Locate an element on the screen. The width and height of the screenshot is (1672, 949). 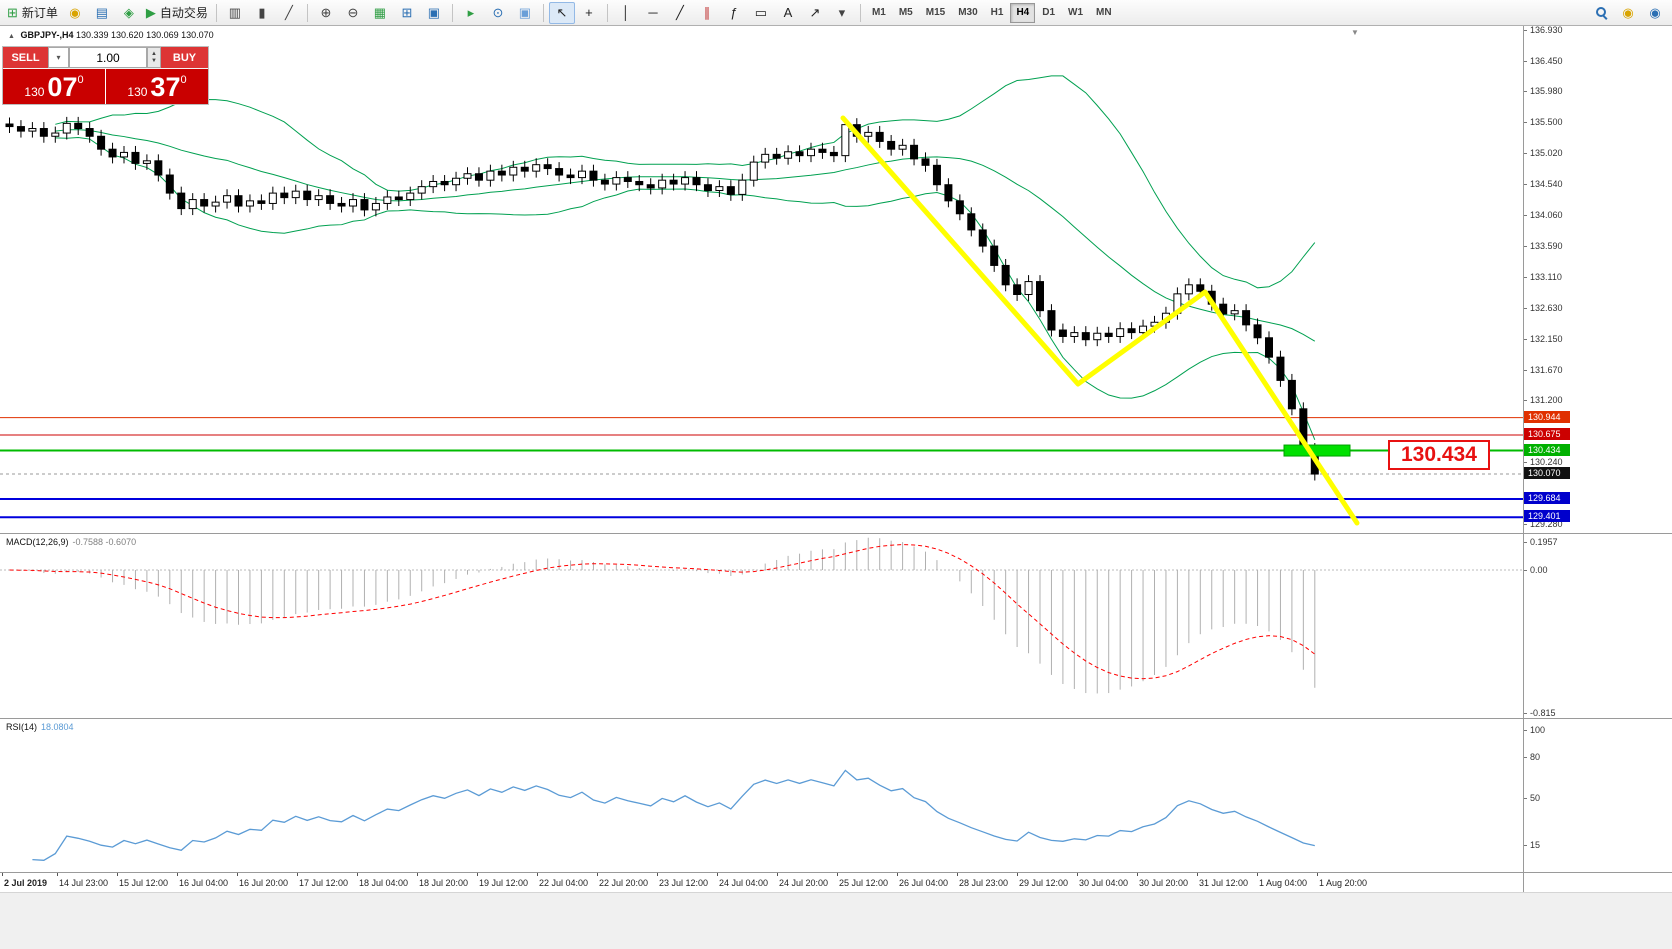
navigator-icon: ◈ is located at coordinates (129, 13).